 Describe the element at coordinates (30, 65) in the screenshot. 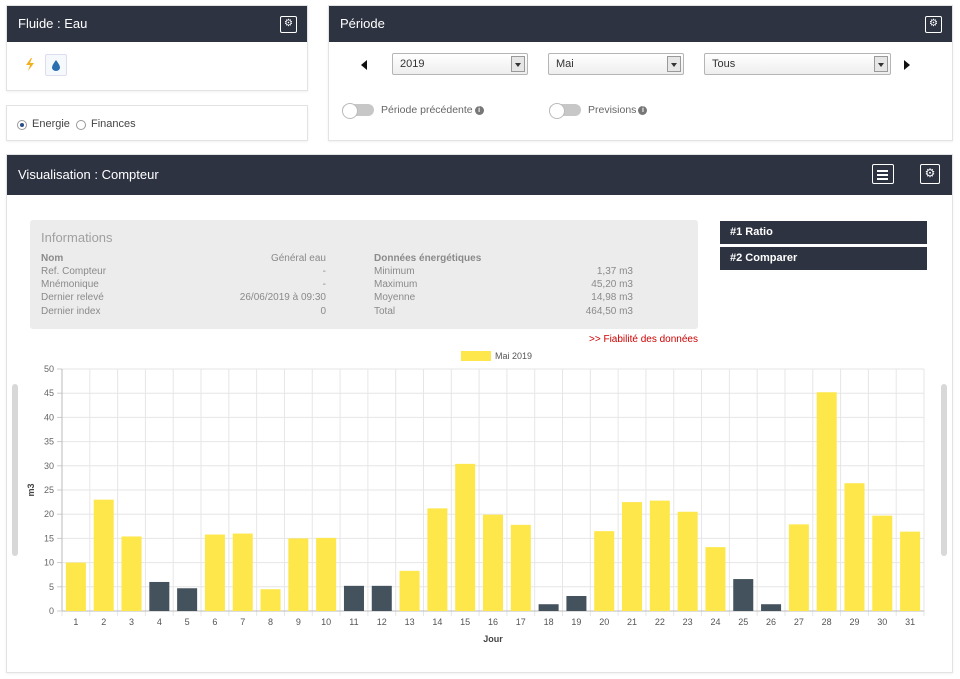

I see `electricity-tab` at that location.